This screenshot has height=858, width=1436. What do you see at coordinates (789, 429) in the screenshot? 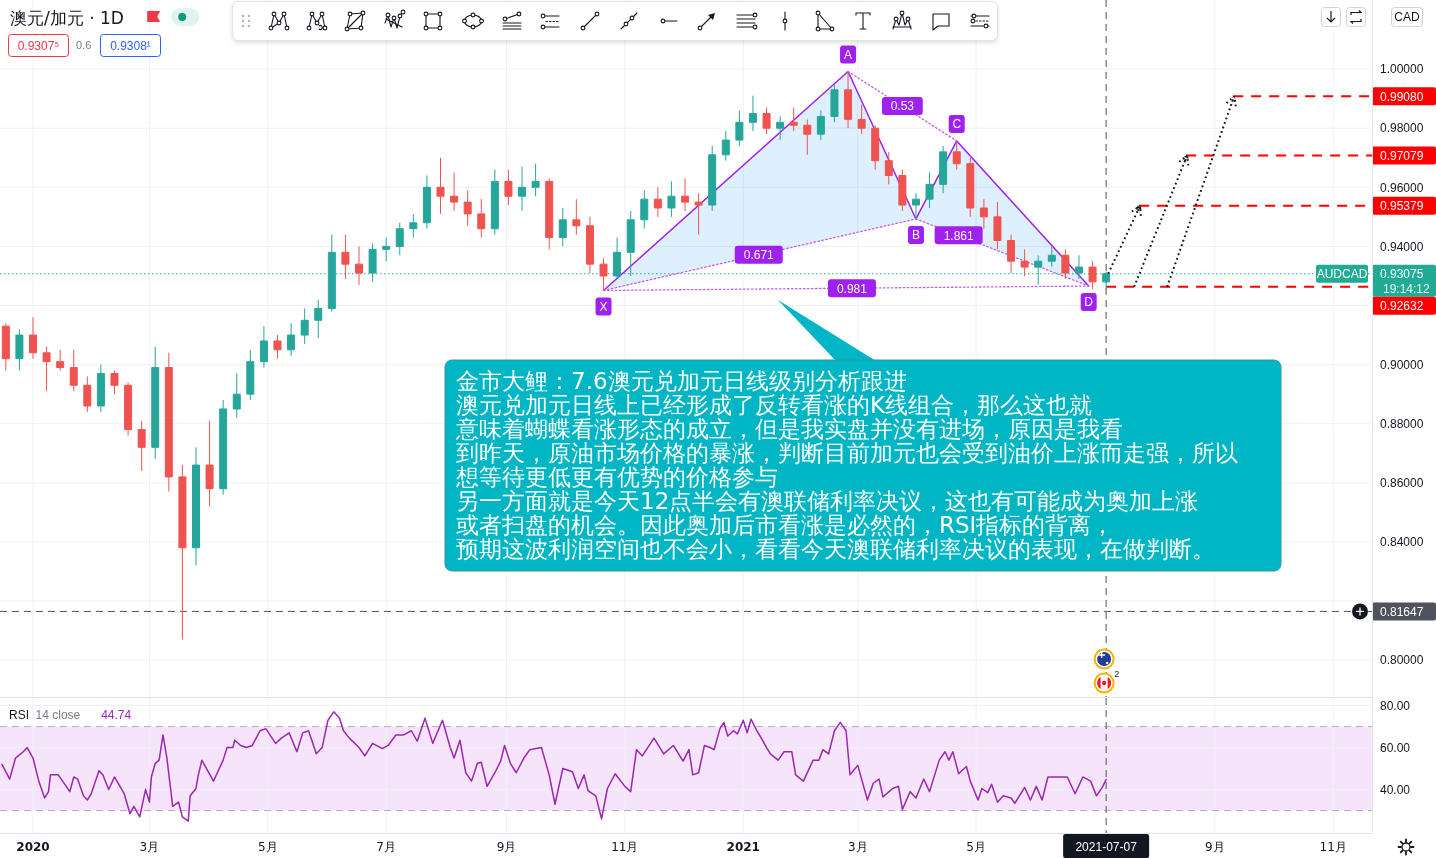
I see `annotation: 意味着蝴蝶看涨形态的成立，但是我实盘并没有进场，原因是我看` at bounding box center [789, 429].